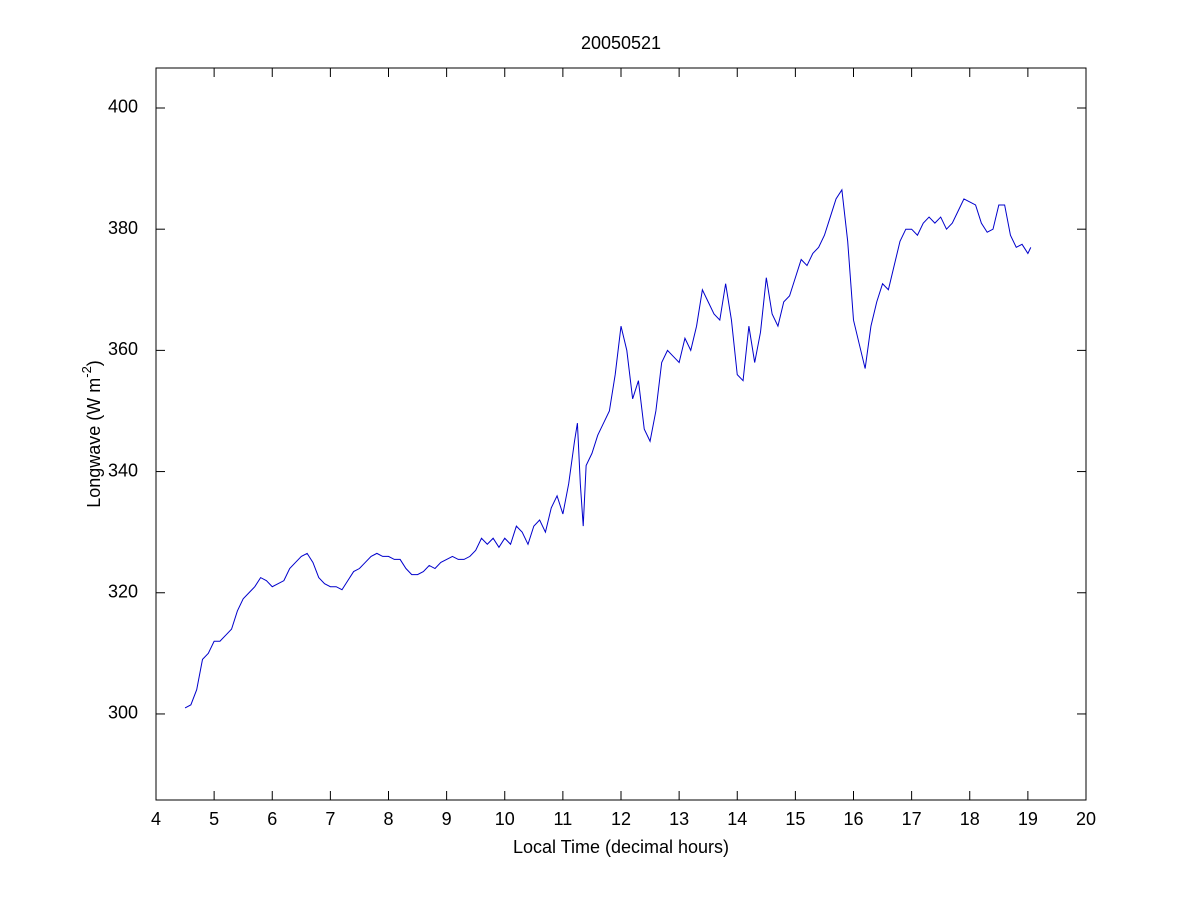  What do you see at coordinates (123, 713) in the screenshot?
I see `y-tick-label: 300` at bounding box center [123, 713].